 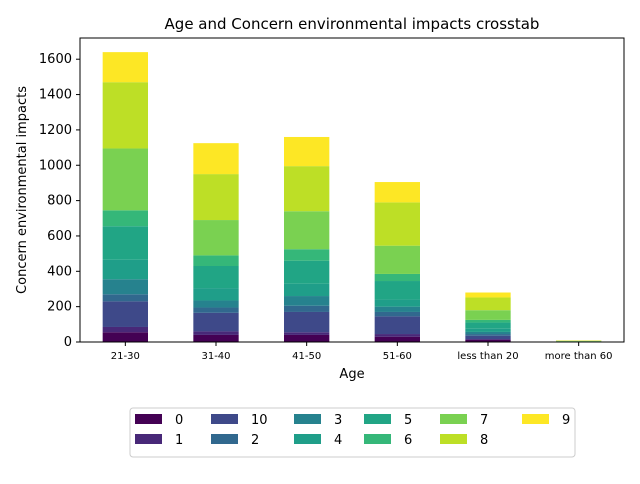 I want to click on legend-frame, so click(x=352, y=432).